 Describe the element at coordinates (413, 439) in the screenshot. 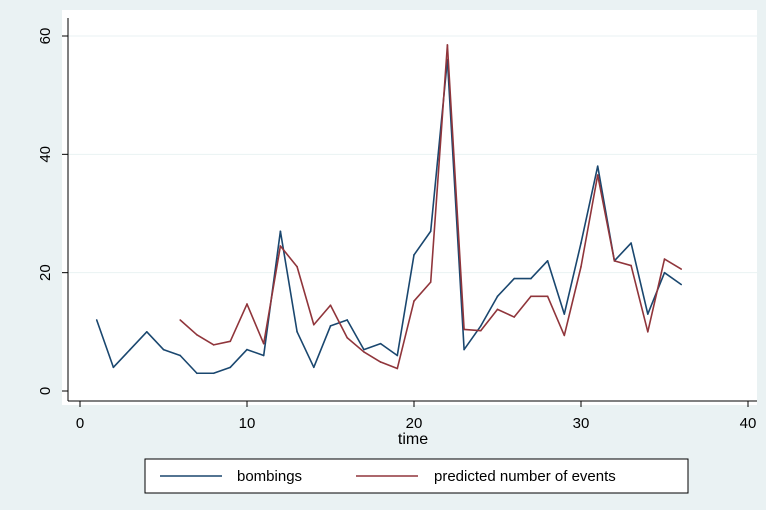

I see `x-axis-title: time` at that location.